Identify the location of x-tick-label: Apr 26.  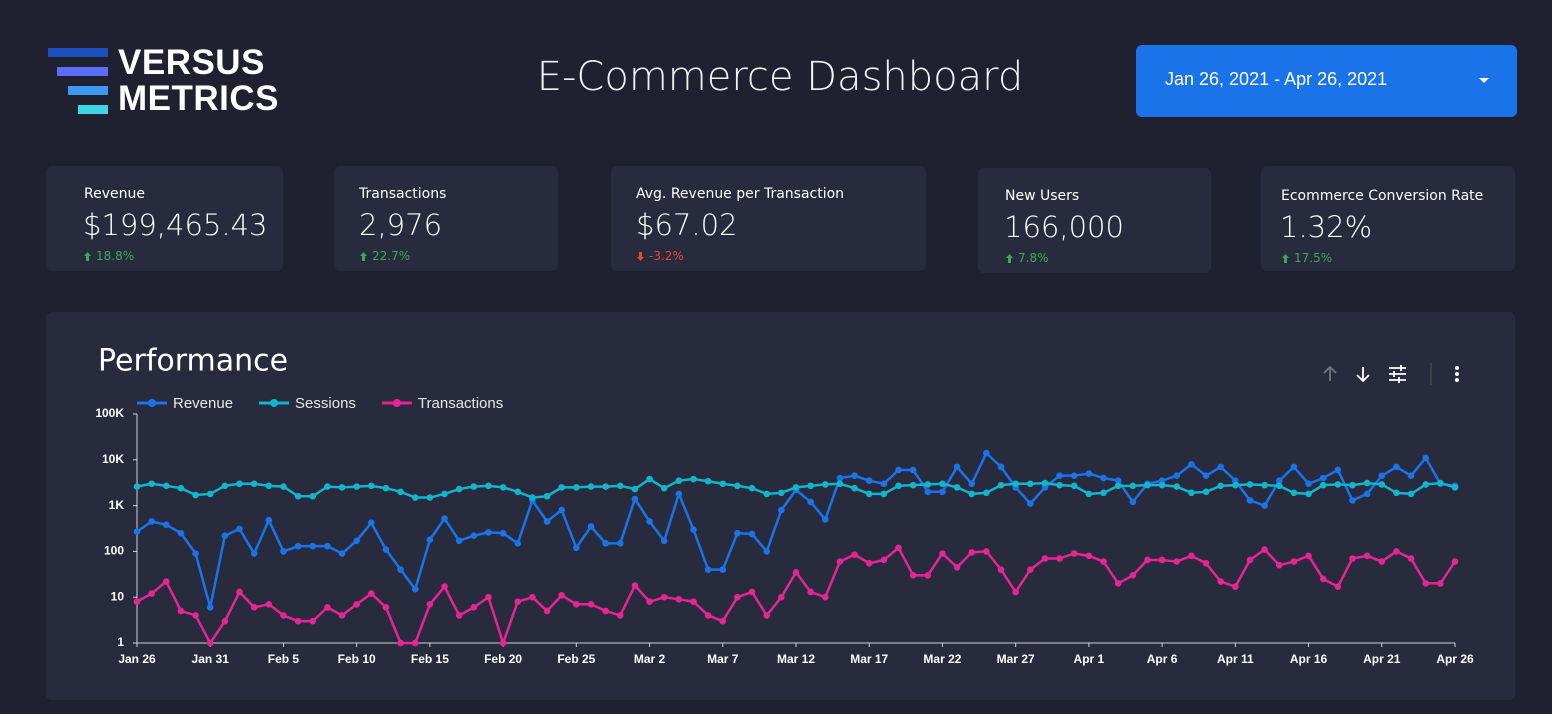
(1455, 659).